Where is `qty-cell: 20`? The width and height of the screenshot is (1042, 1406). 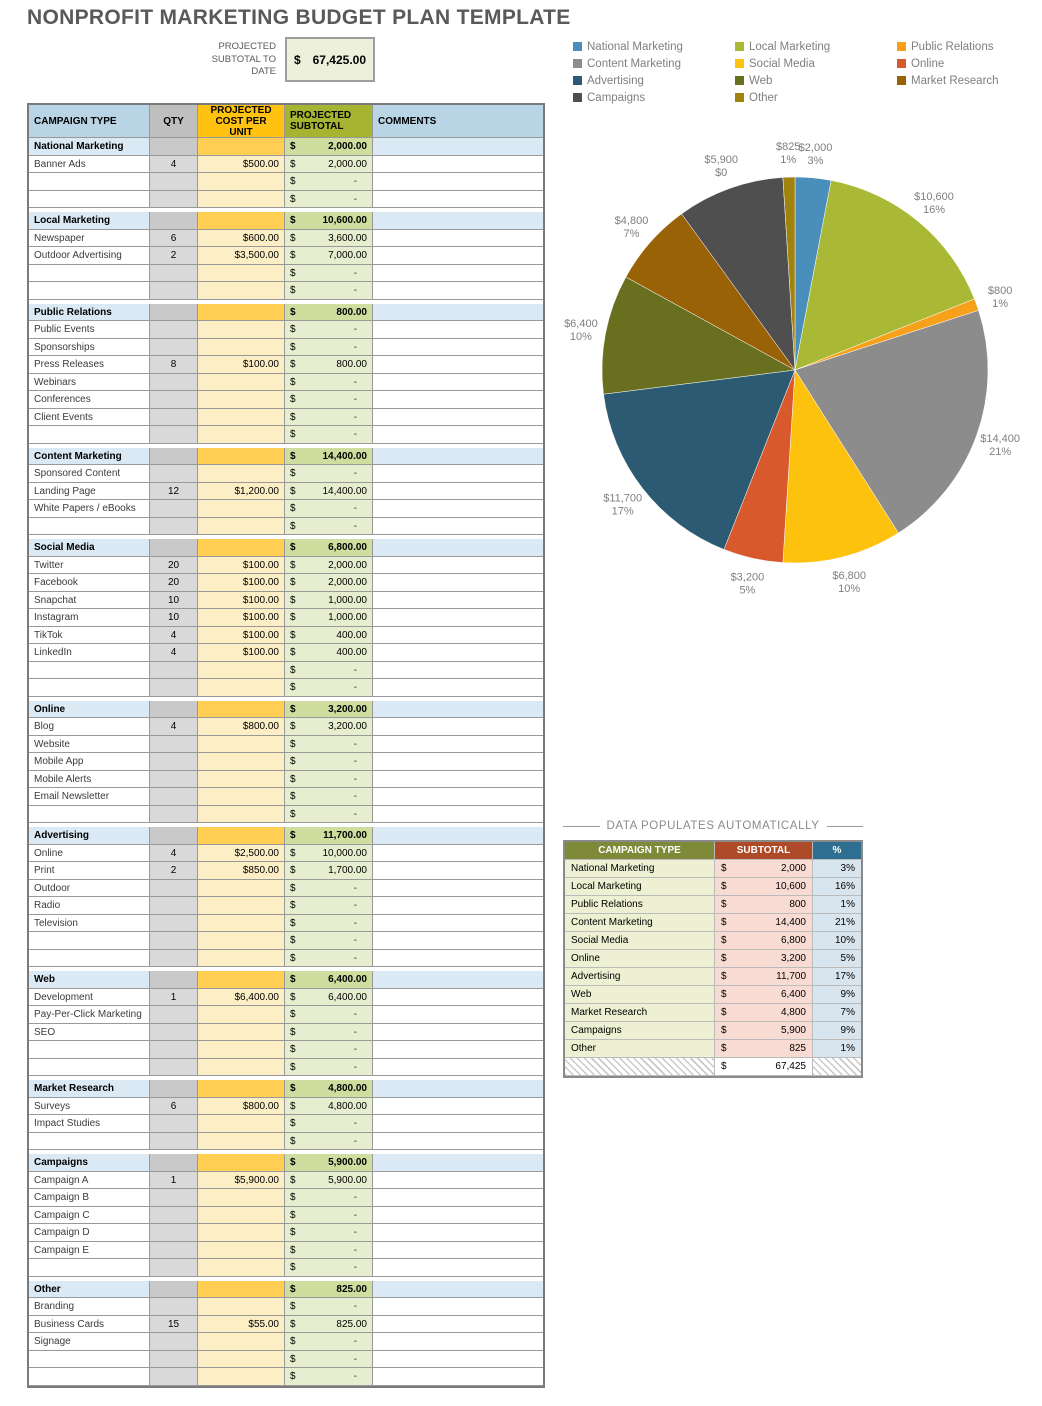 qty-cell: 20 is located at coordinates (174, 583).